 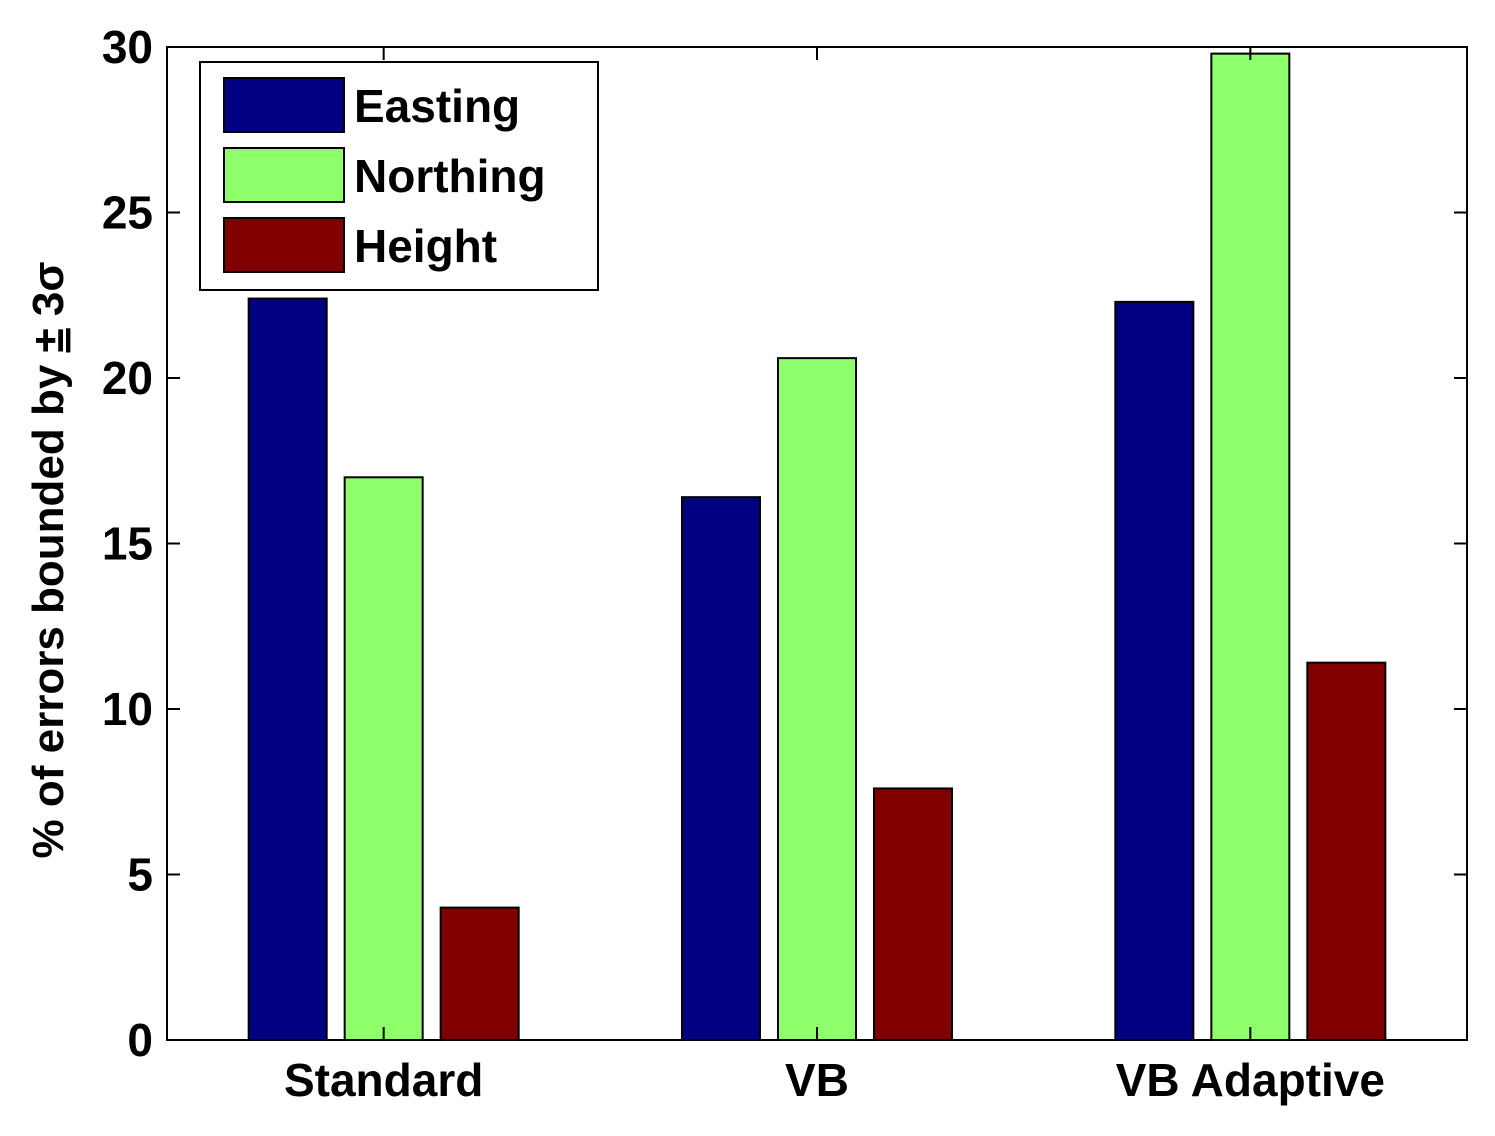 What do you see at coordinates (127, 213) in the screenshot?
I see `y-tick-label: 25` at bounding box center [127, 213].